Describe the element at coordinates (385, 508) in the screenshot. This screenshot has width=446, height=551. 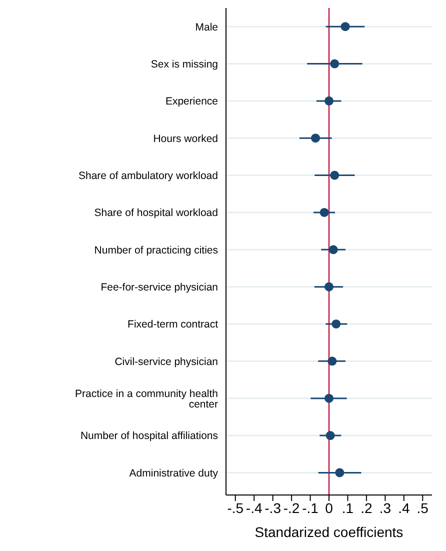
I see `x-tick-label: .3` at that location.